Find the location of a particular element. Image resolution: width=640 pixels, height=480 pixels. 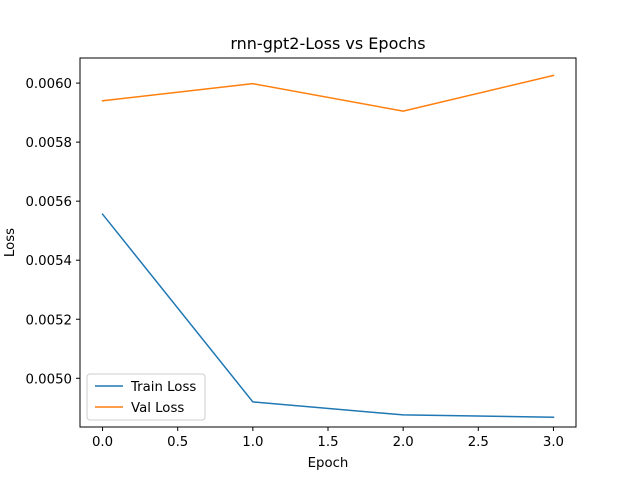

legend-label-train-loss: Train Loss is located at coordinates (163, 387).